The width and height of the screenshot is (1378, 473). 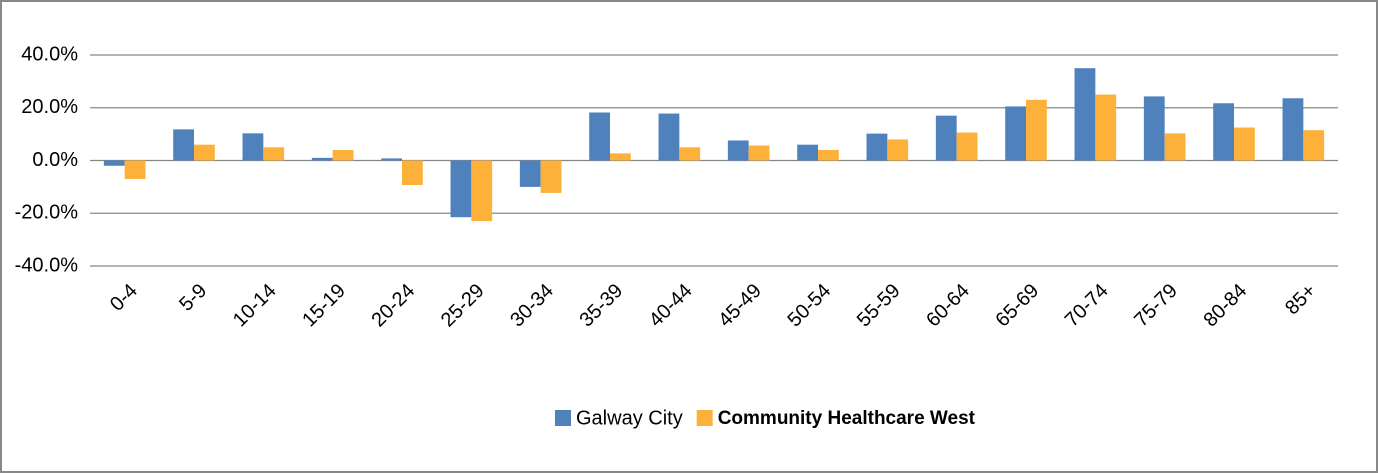 I want to click on y-tick-label: -40.0%, so click(x=47, y=265).